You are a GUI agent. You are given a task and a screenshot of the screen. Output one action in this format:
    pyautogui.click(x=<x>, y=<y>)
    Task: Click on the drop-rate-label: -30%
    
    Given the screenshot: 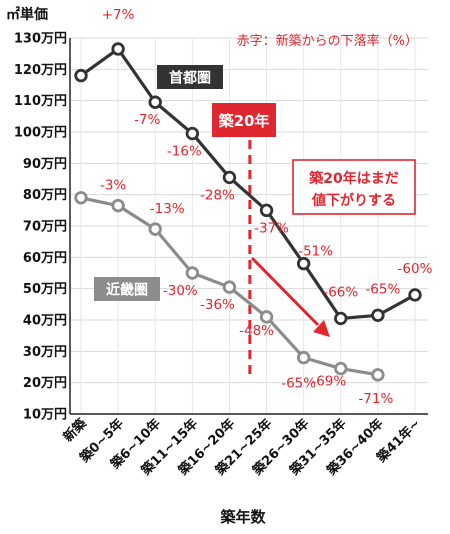 What is the action you would take?
    pyautogui.click(x=180, y=291)
    